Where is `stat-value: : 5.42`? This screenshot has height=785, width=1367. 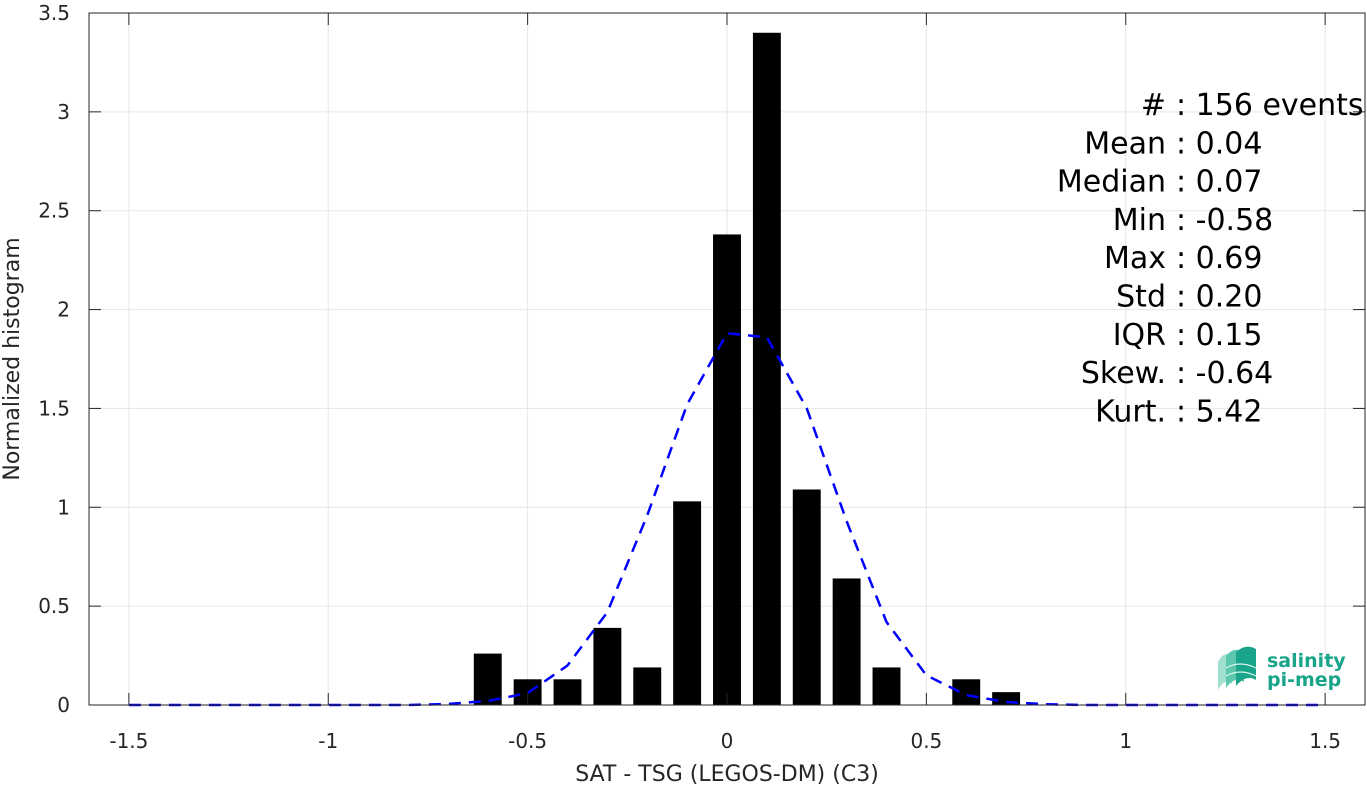 stat-value: : 5.42 is located at coordinates (1219, 411).